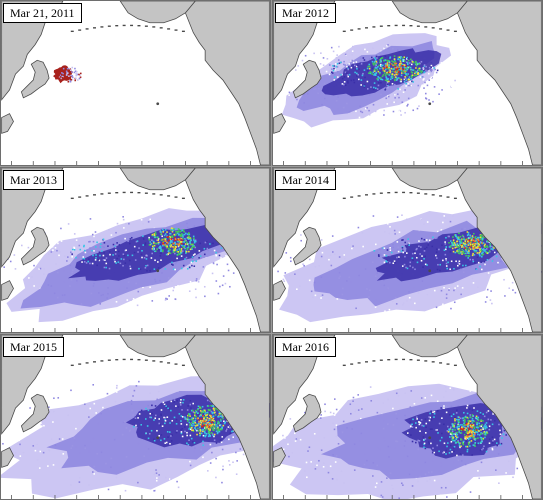  I want to click on panel-date-label: Mar 2014, so click(305, 180).